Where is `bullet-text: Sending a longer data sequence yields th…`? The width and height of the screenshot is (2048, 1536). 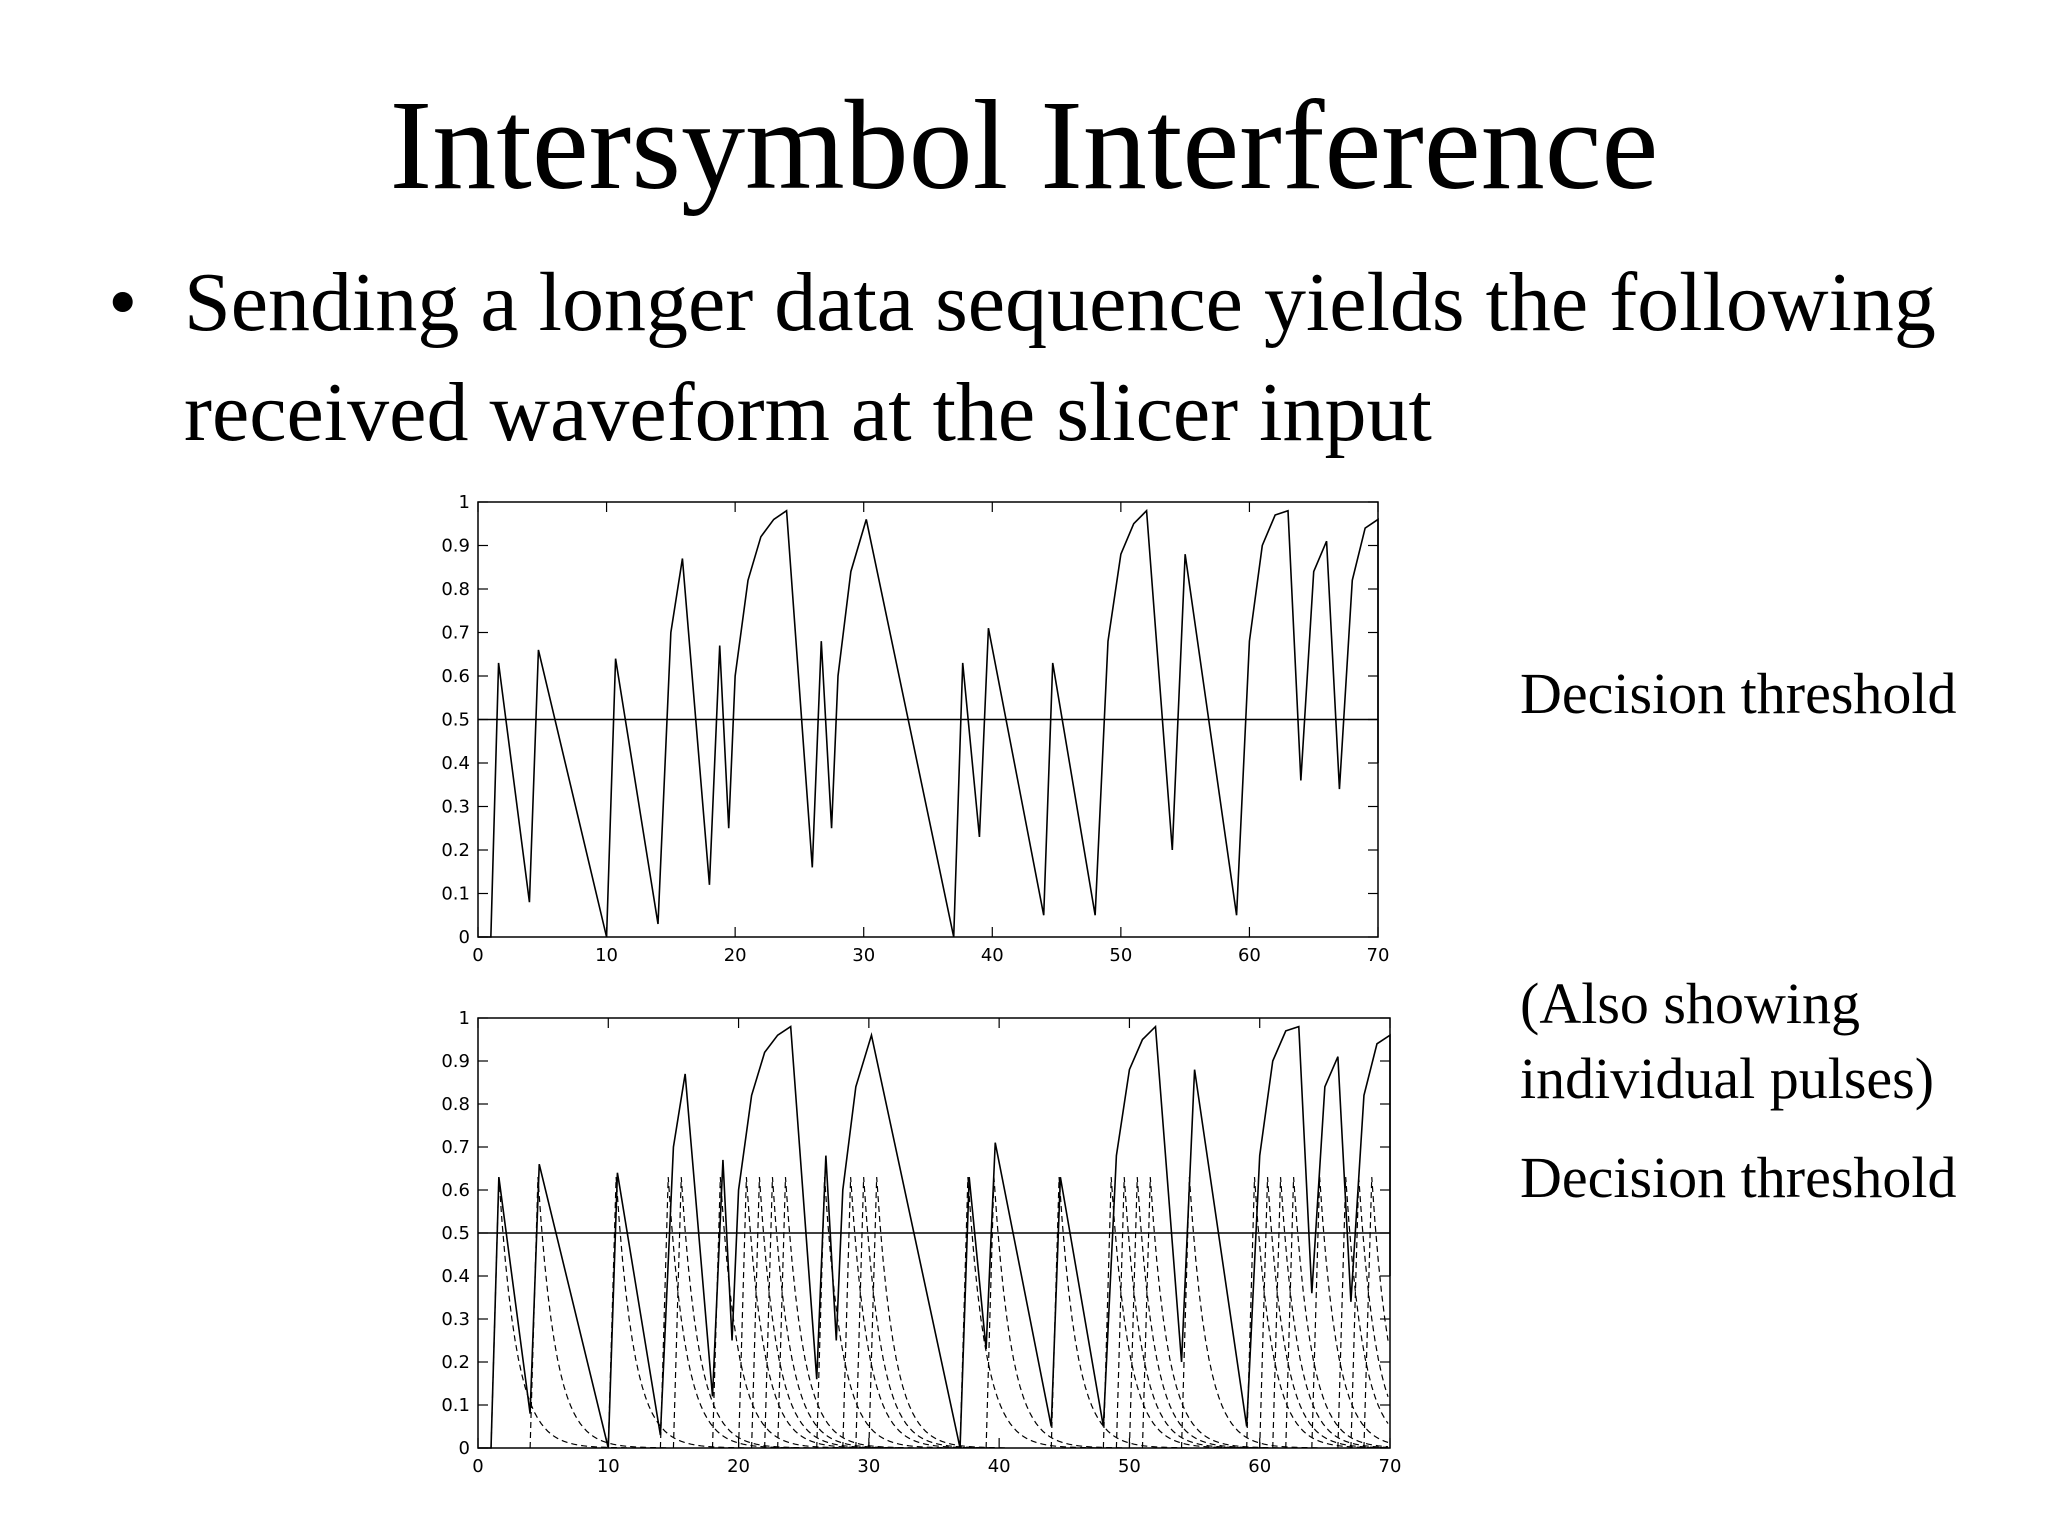 bullet-text: Sending a longer data sequence yields th… is located at coordinates (1060, 357).